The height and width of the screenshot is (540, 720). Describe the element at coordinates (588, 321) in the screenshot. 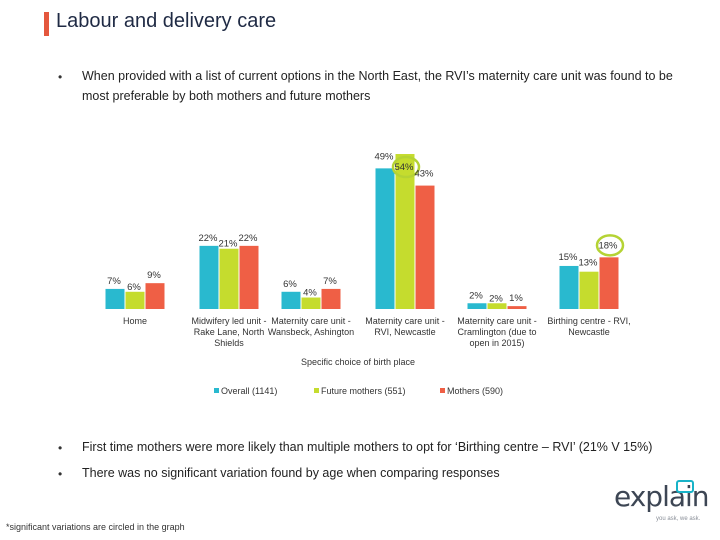

I see `category-label: Birthing centre - RVI,` at that location.